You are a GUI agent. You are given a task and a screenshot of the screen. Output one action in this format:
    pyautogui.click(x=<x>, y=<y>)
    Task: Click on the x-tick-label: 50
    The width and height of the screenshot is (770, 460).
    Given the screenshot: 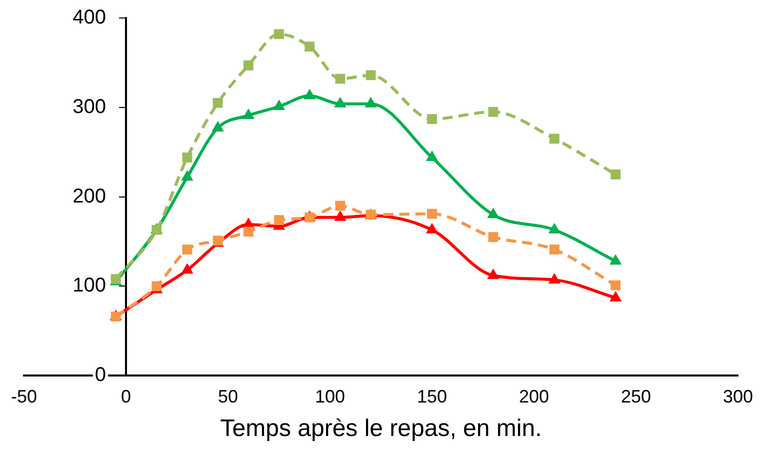 What is the action you would take?
    pyautogui.click(x=228, y=396)
    